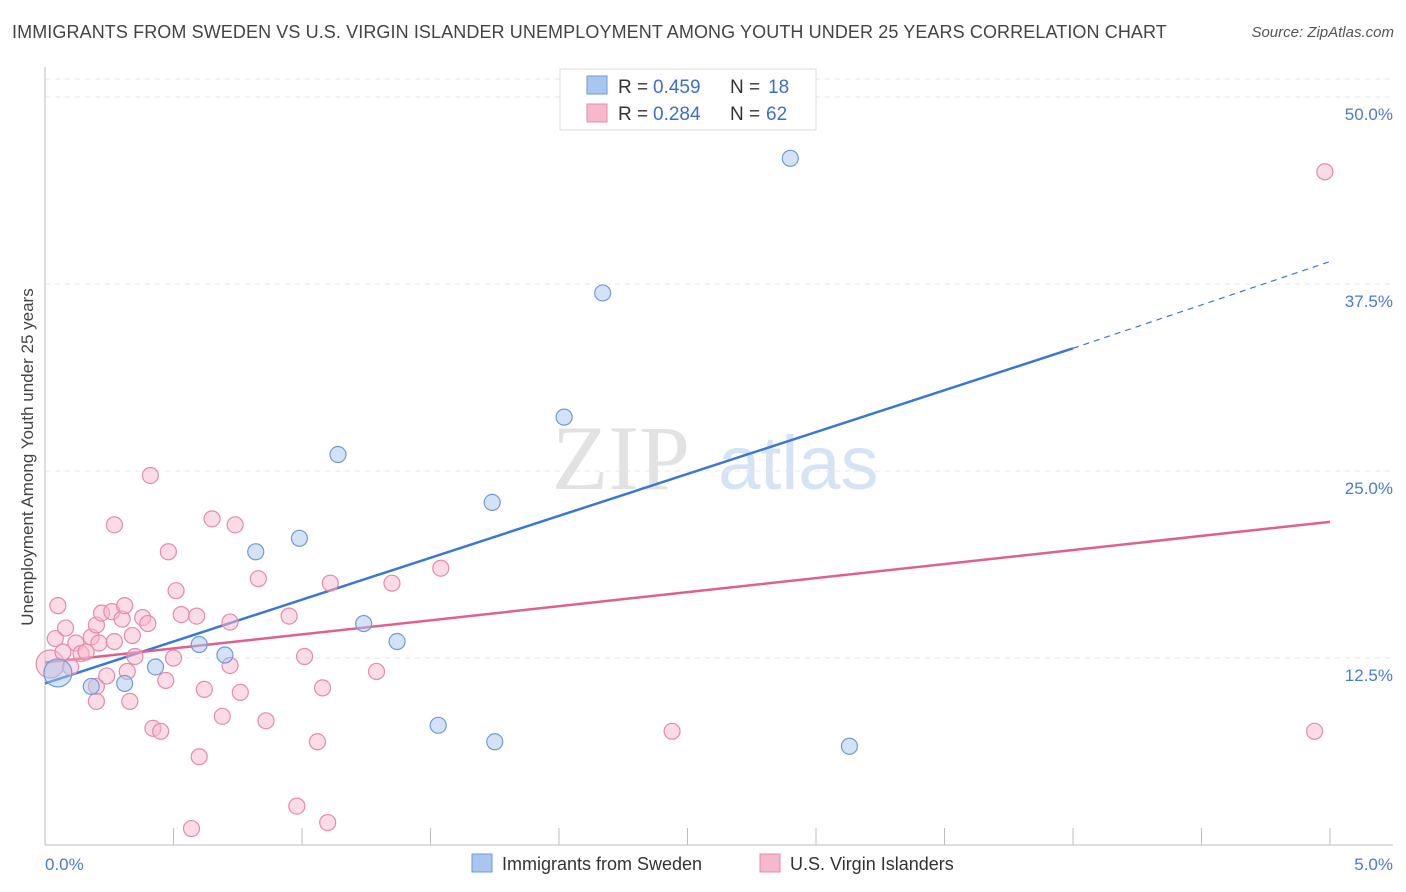 This screenshot has height=892, width=1406. I want to click on watermark-zip: ZIP, so click(621, 458).